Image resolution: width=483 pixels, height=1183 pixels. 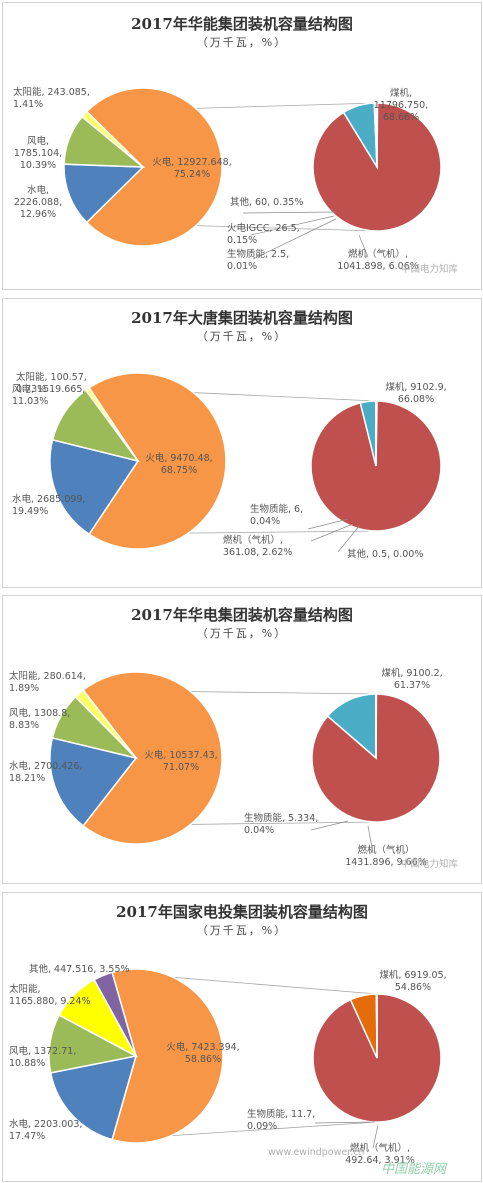 I want to click on data-label-solar: 太阳能, 1165.880, 9.24%, so click(x=50, y=995).